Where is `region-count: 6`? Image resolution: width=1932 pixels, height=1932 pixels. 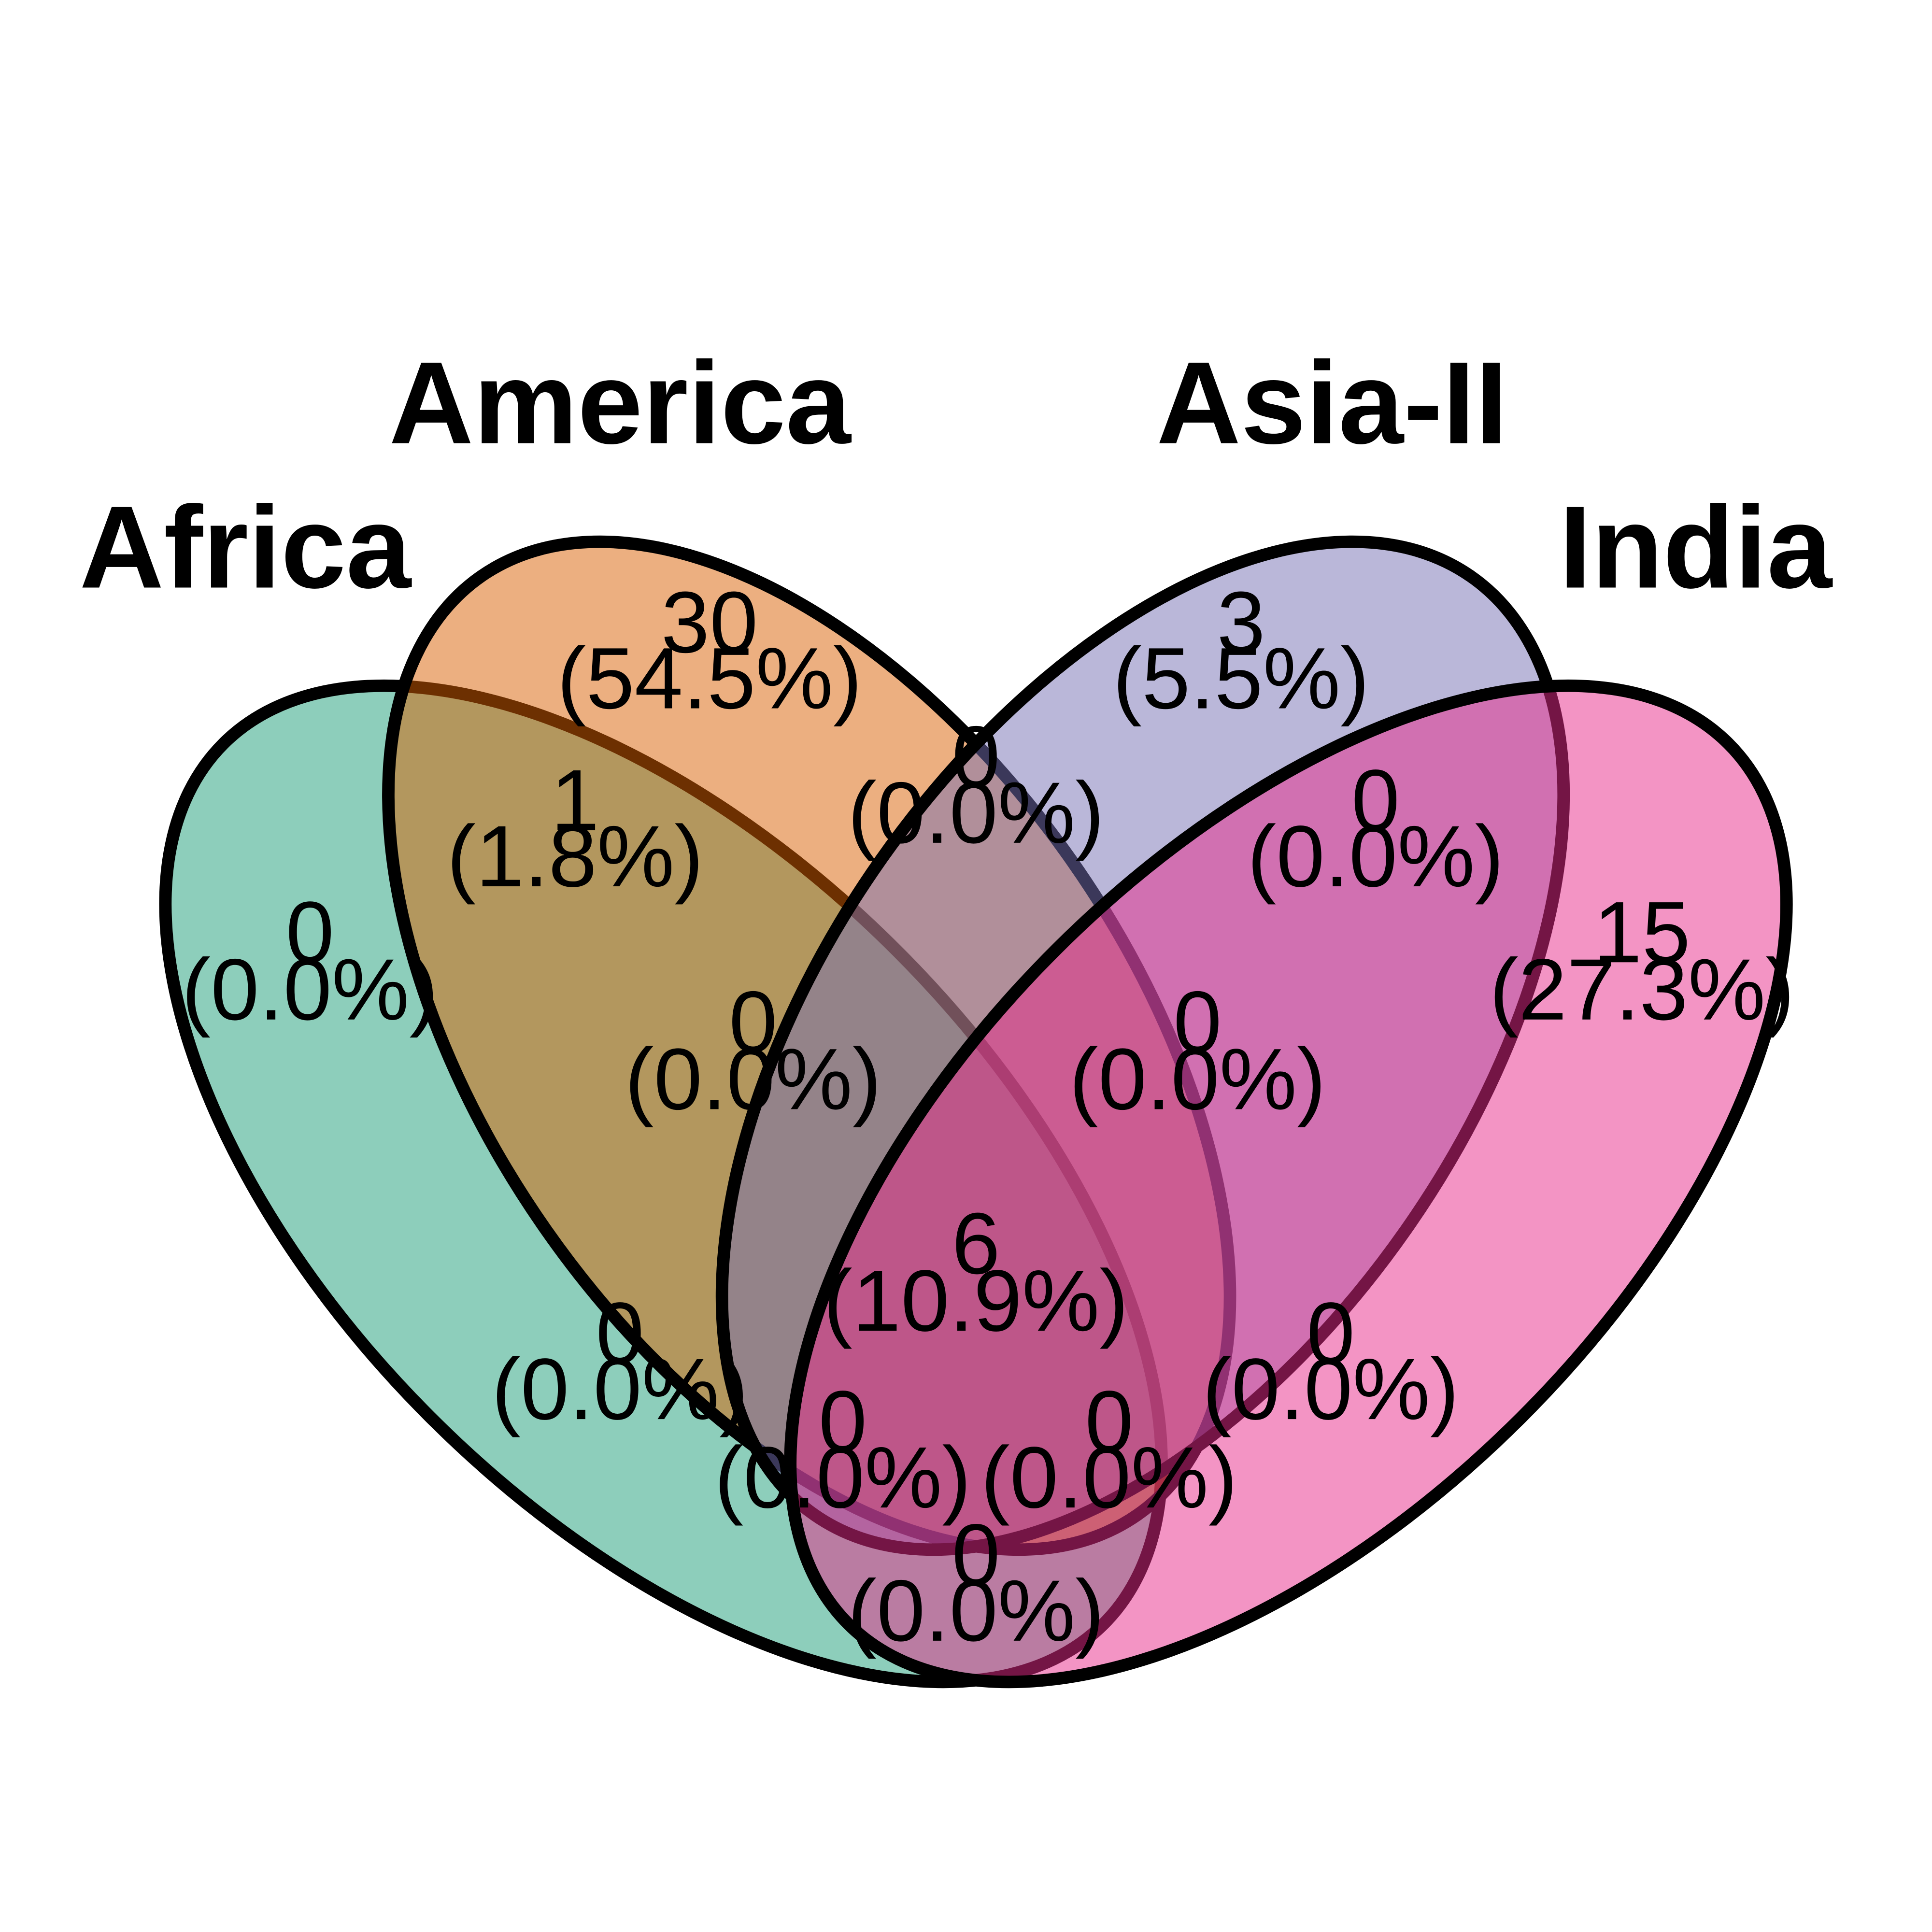
region-count: 6 is located at coordinates (976, 1244).